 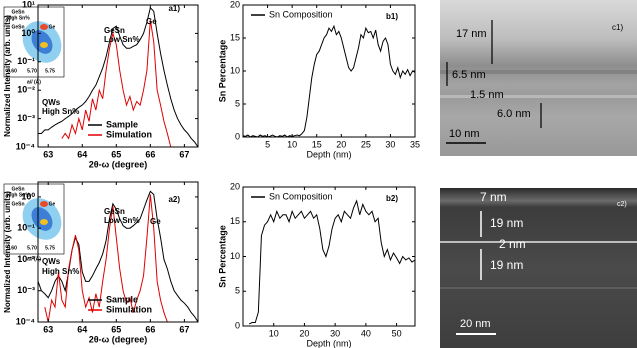 I want to click on scale-bar-label: 10 nm, so click(x=464, y=134).